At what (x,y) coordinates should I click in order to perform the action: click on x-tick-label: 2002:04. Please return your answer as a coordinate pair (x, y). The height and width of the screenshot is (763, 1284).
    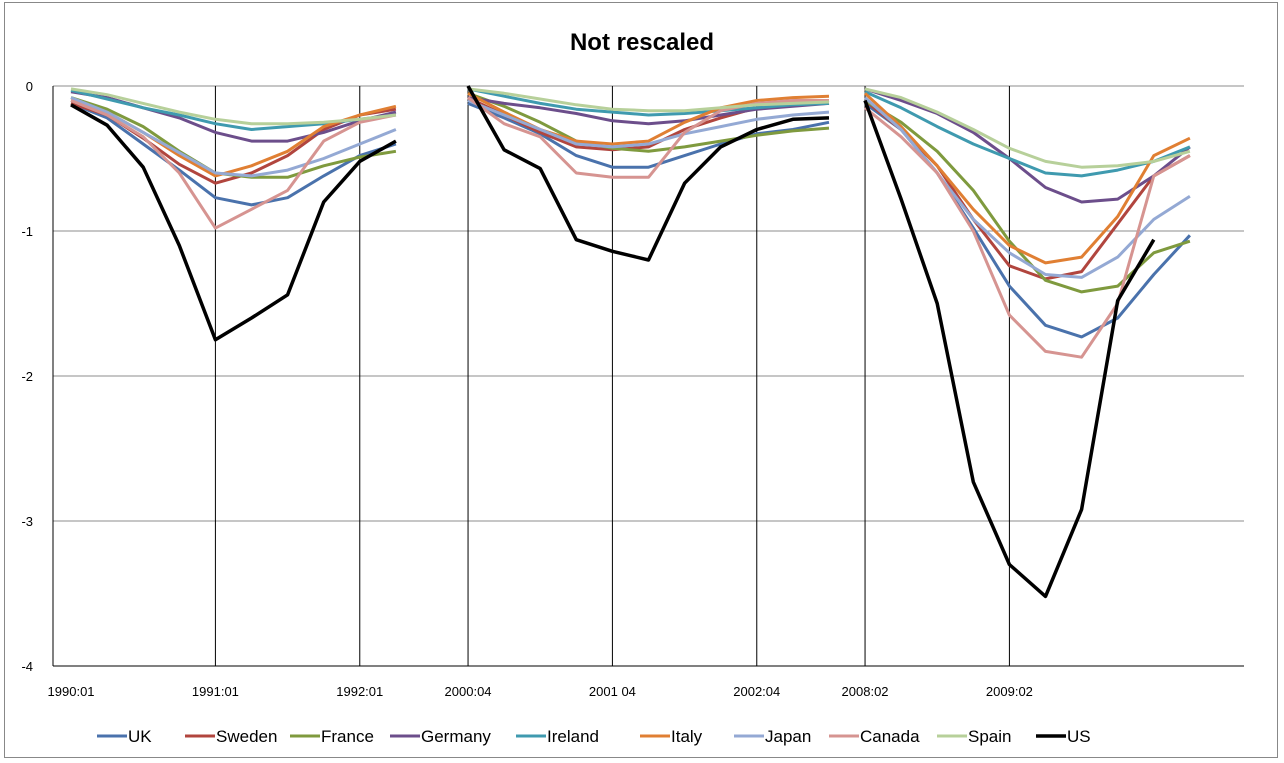
    Looking at the image, I should click on (756, 691).